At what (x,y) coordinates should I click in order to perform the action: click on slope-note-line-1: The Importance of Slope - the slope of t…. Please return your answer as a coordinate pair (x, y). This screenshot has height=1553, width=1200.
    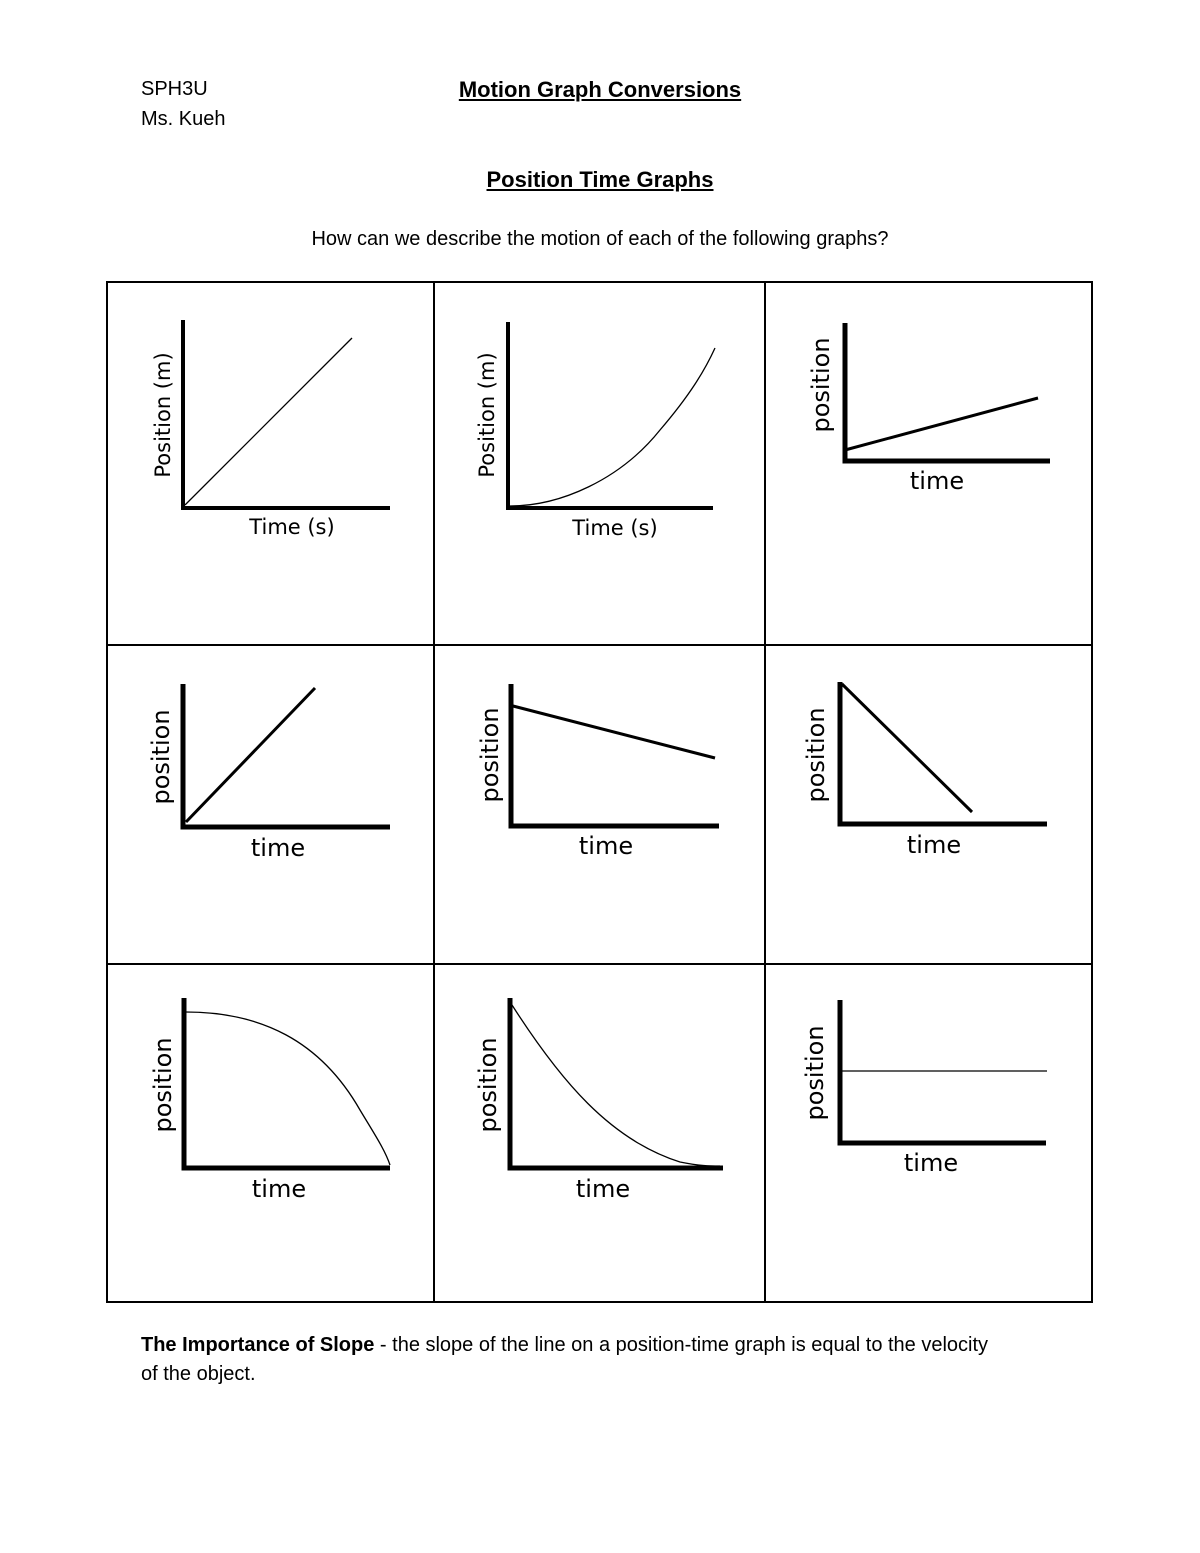
    Looking at the image, I should click on (564, 1345).